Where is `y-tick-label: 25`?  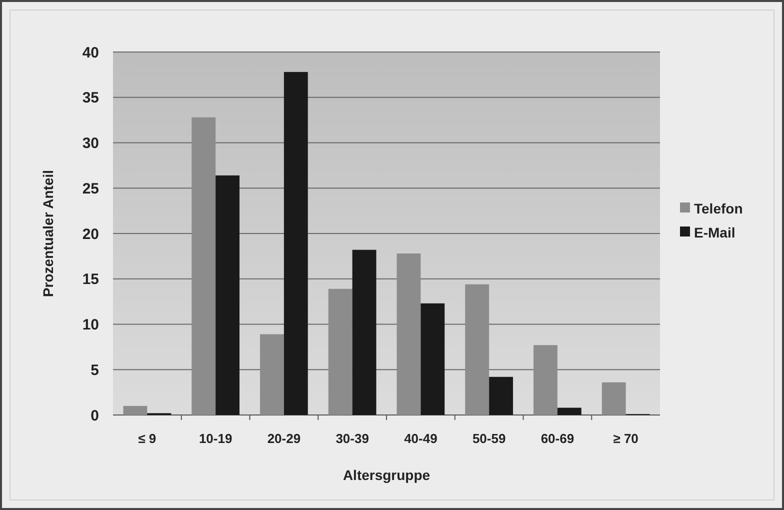
y-tick-label: 25 is located at coordinates (90, 189).